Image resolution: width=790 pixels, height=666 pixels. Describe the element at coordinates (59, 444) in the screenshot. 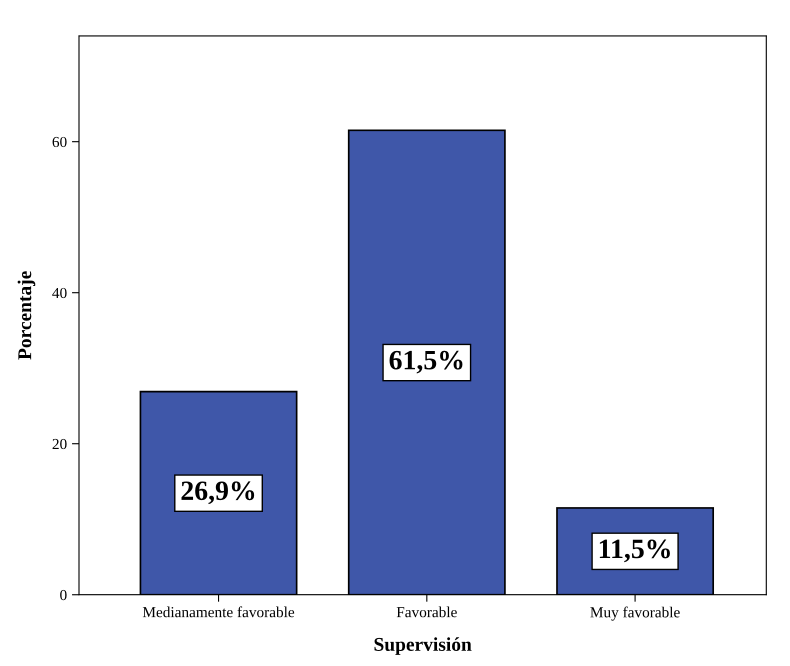

I see `y-tick-label: 20` at that location.